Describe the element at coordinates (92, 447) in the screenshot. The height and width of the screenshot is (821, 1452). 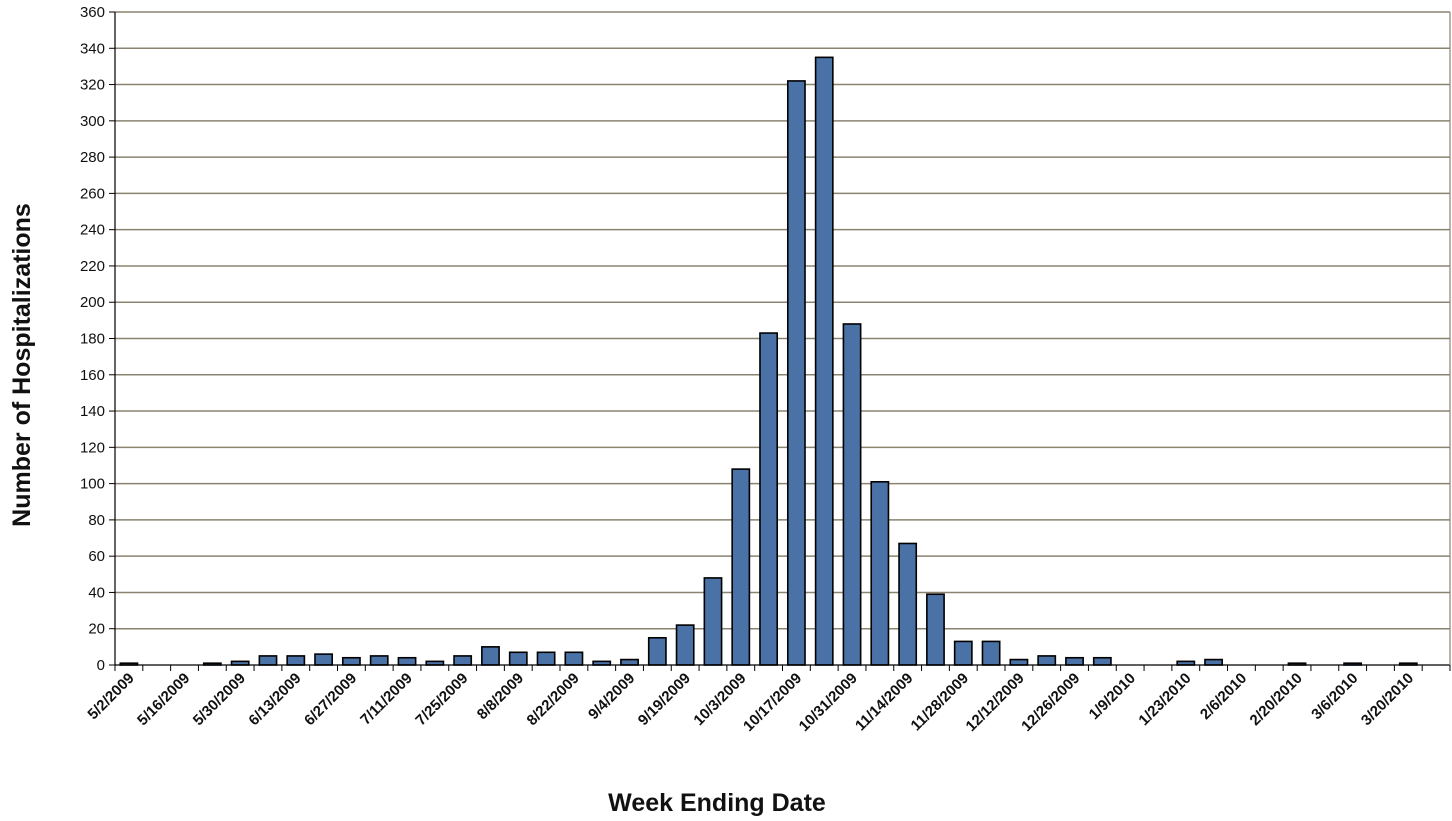
I see `y-tick-label: 120` at that location.